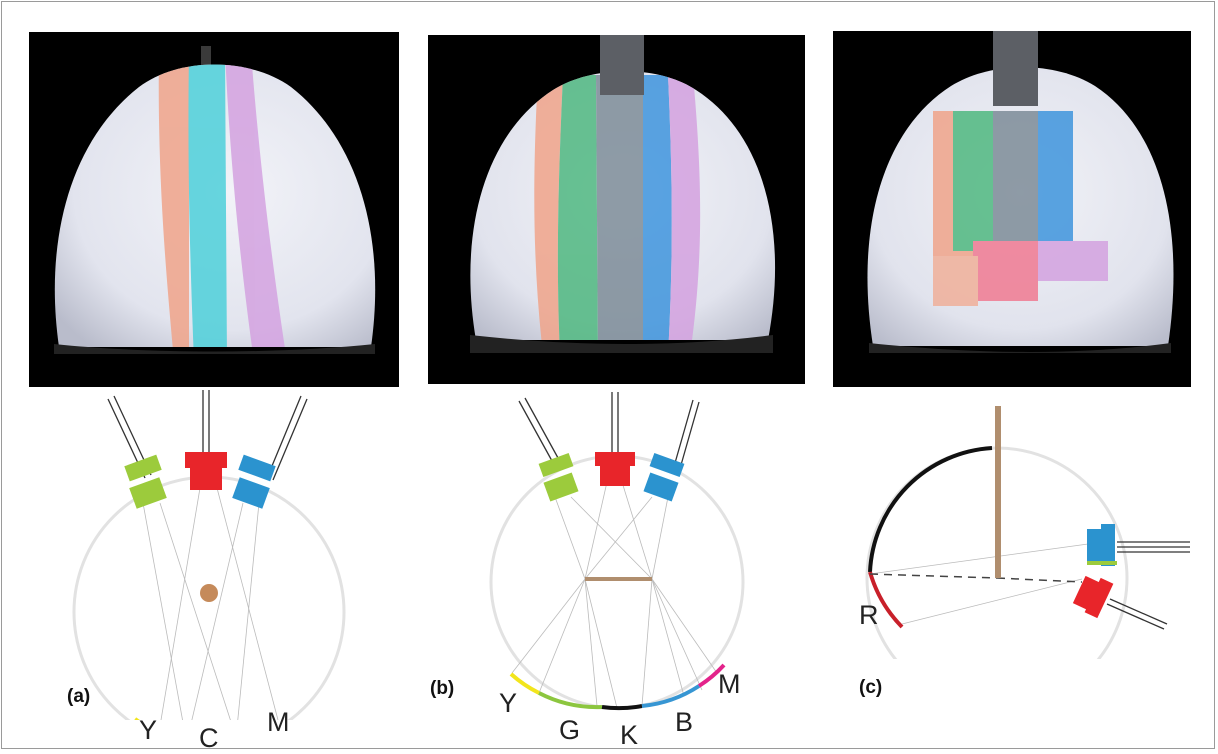 The width and height of the screenshot is (1218, 754). What do you see at coordinates (278, 722) in the screenshot?
I see `zone-label-m-a: M` at bounding box center [278, 722].